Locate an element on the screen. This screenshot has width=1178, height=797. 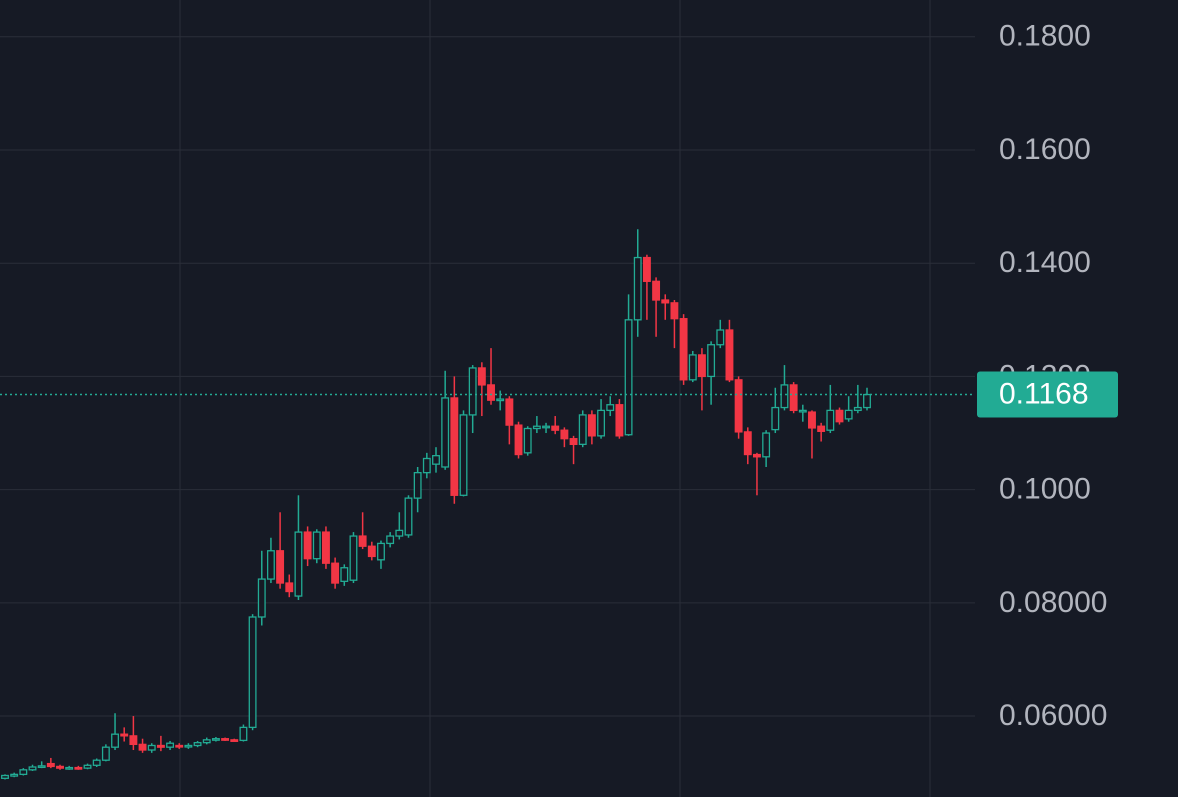
last-price-box is located at coordinates (1047, 394).